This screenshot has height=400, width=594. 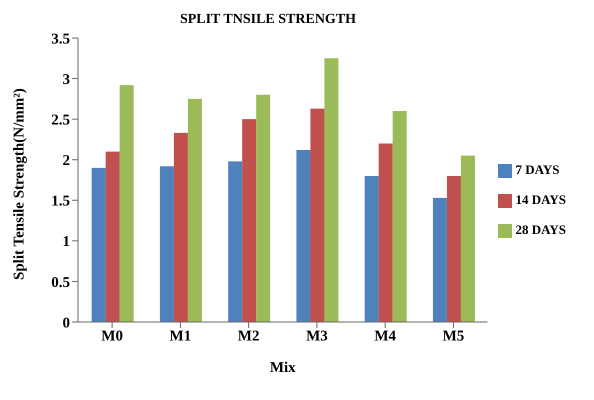 What do you see at coordinates (385, 336) in the screenshot?
I see `x-tick-label: M4` at bounding box center [385, 336].